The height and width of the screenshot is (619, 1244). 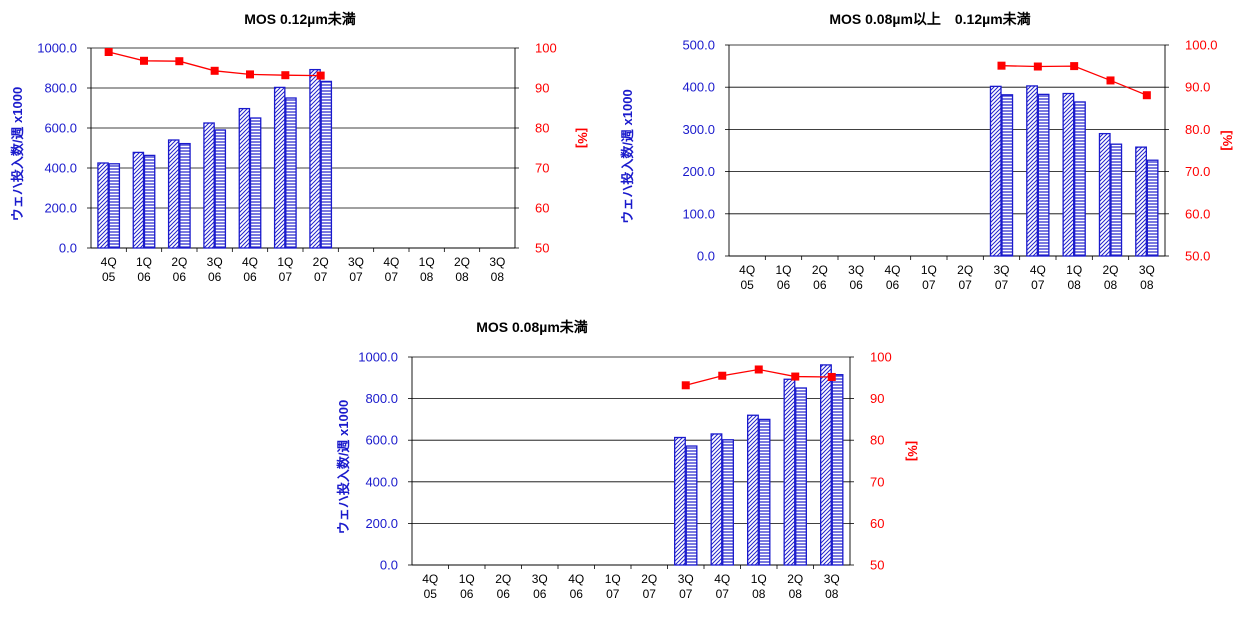 What do you see at coordinates (1201, 45) in the screenshot?
I see `y2-tick-label: 100.0` at bounding box center [1201, 45].